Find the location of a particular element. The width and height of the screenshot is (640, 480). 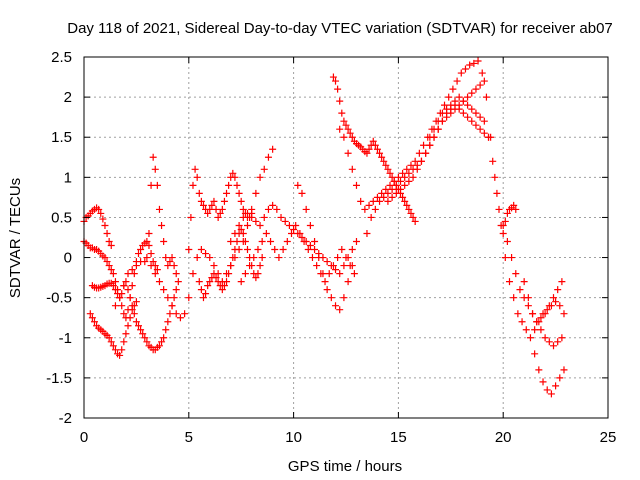

y-tick-label: -2 is located at coordinates (65, 418).